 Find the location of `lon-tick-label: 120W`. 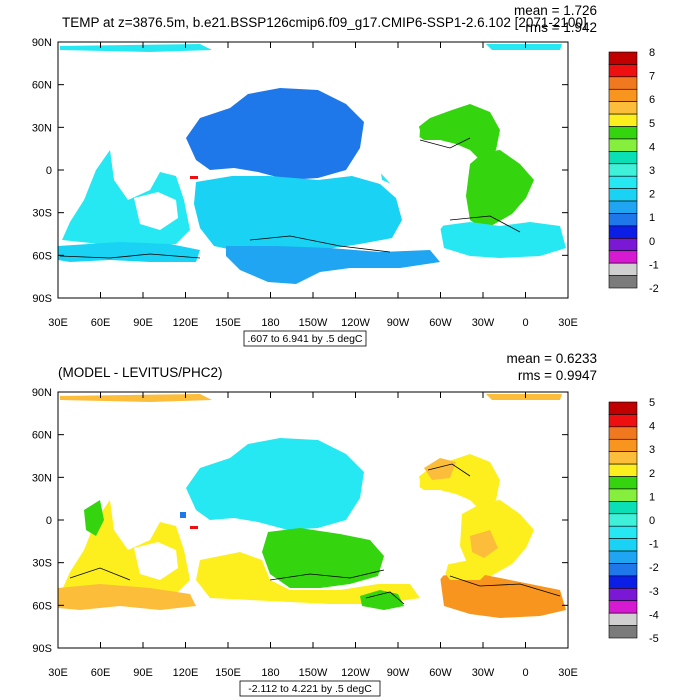

lon-tick-label: 120W is located at coordinates (355, 673).